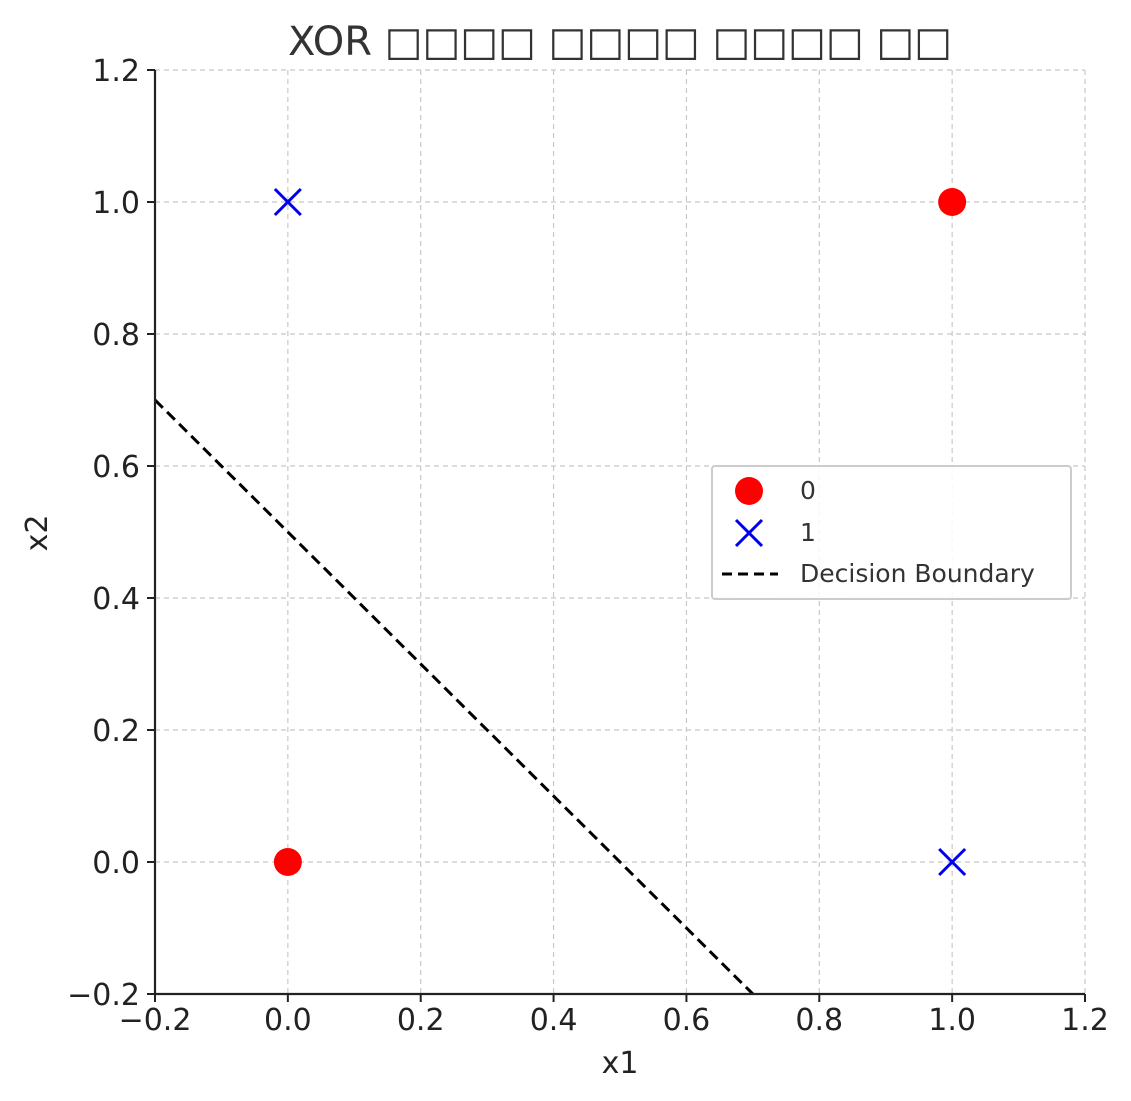 The height and width of the screenshot is (1101, 1131). I want to click on x-tick-label-3: 0.4, so click(554, 1020).